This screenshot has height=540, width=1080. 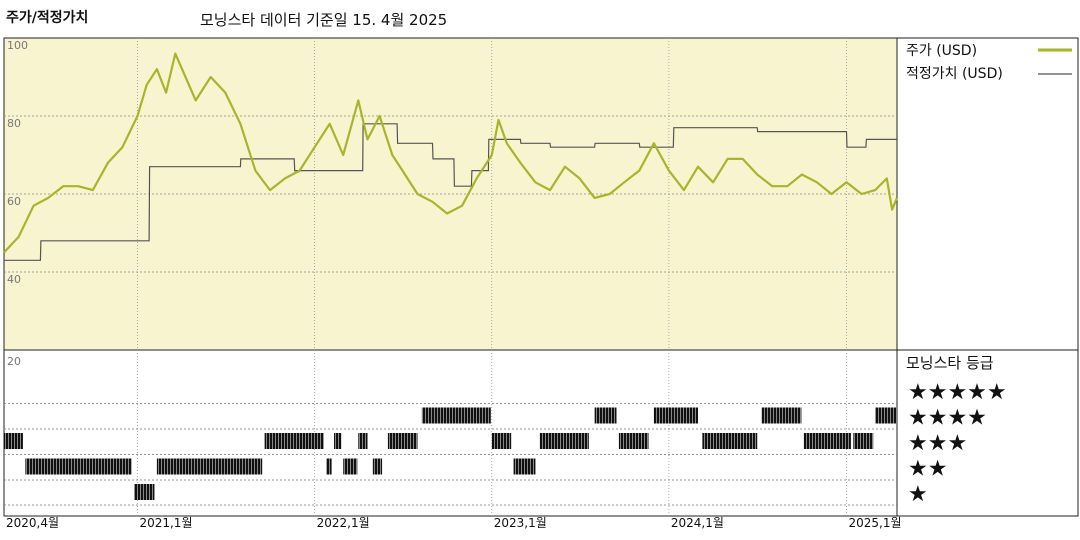 What do you see at coordinates (950, 363) in the screenshot?
I see `rating-title: 모닝스타 등급` at bounding box center [950, 363].